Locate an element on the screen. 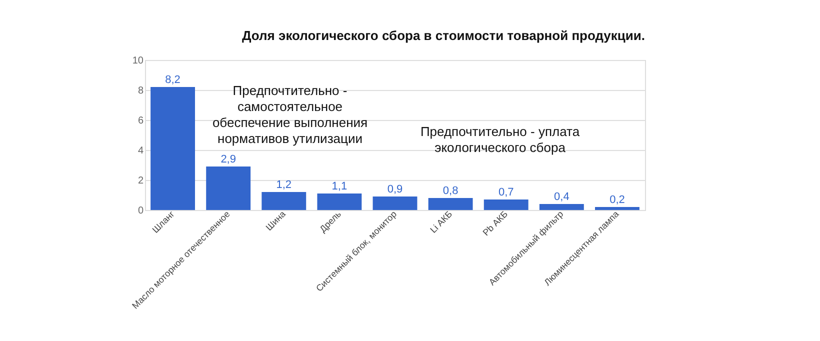 This screenshot has height=341, width=820. y-tick-label: 10 is located at coordinates (138, 61).